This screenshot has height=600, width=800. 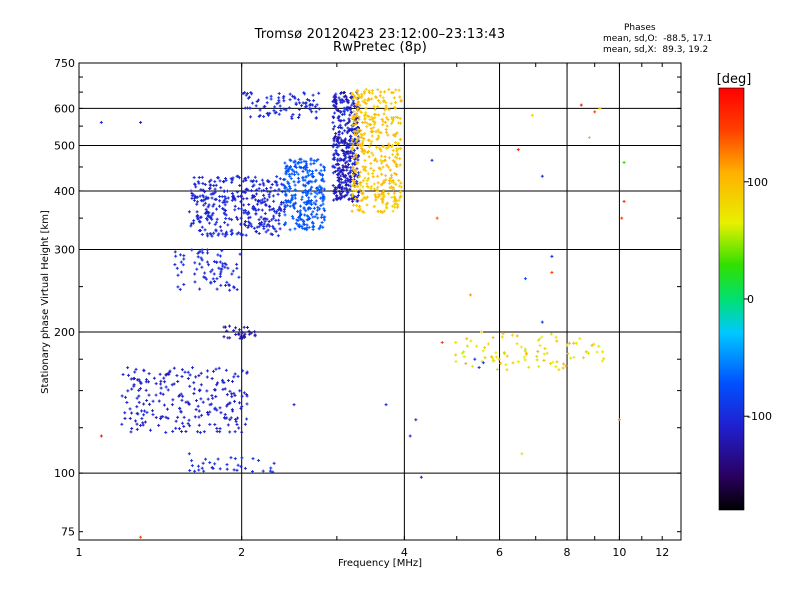 What do you see at coordinates (757, 182) in the screenshot?
I see `colorbar-tick-label: 100` at bounding box center [757, 182].